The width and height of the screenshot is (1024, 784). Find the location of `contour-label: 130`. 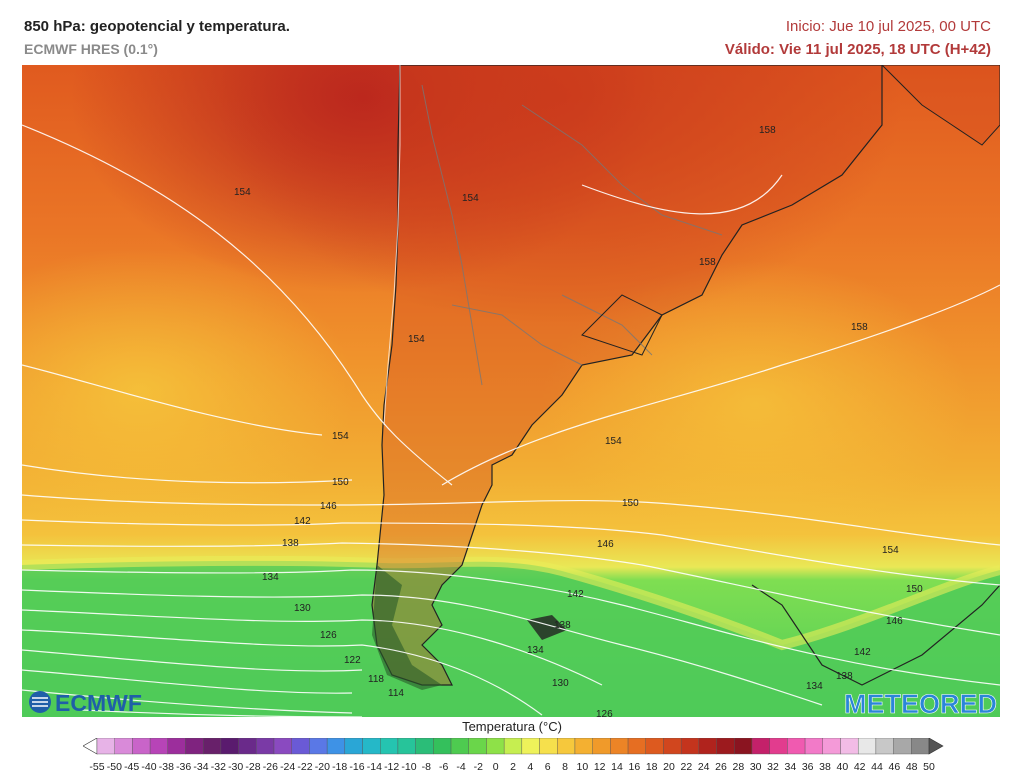

contour-label: 130 is located at coordinates (560, 683).